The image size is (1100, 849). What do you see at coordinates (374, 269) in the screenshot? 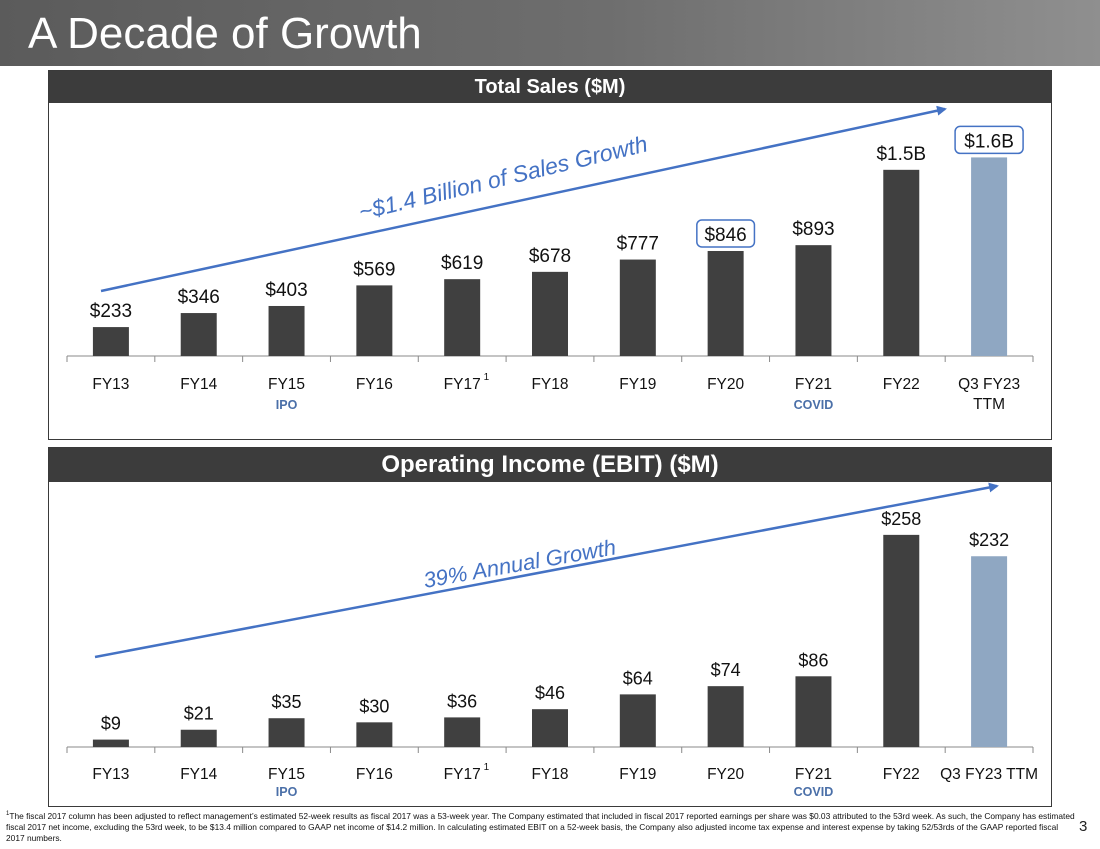
I see `data-label: $569` at bounding box center [374, 269].